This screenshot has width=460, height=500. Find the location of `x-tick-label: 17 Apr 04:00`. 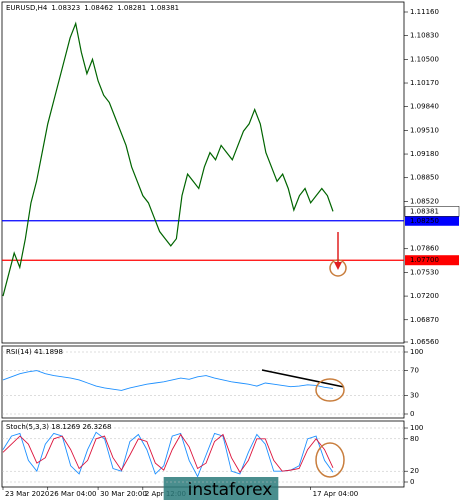

x-tick-label: 17 Apr 04:00 is located at coordinates (336, 494).